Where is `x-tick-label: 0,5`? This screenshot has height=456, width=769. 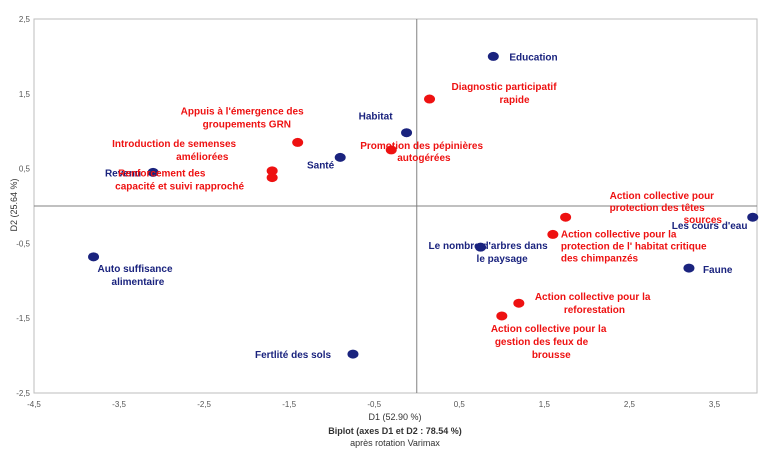
x-tick-label: 0,5 is located at coordinates (460, 404).